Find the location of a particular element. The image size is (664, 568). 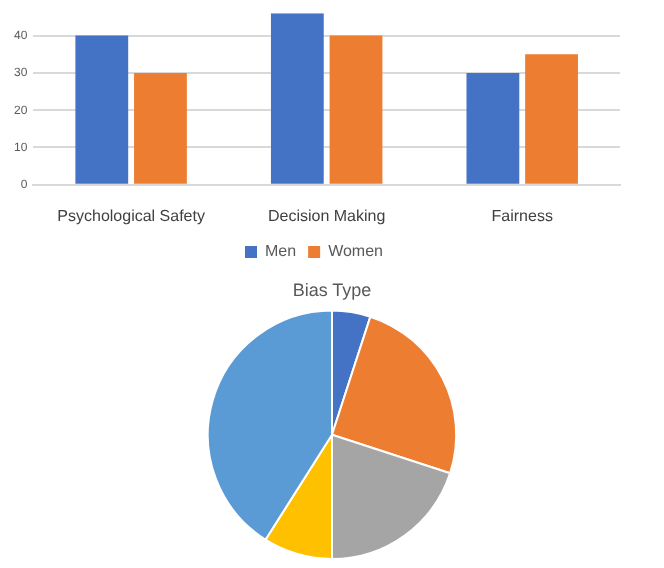

legend-label: Women is located at coordinates (355, 251).